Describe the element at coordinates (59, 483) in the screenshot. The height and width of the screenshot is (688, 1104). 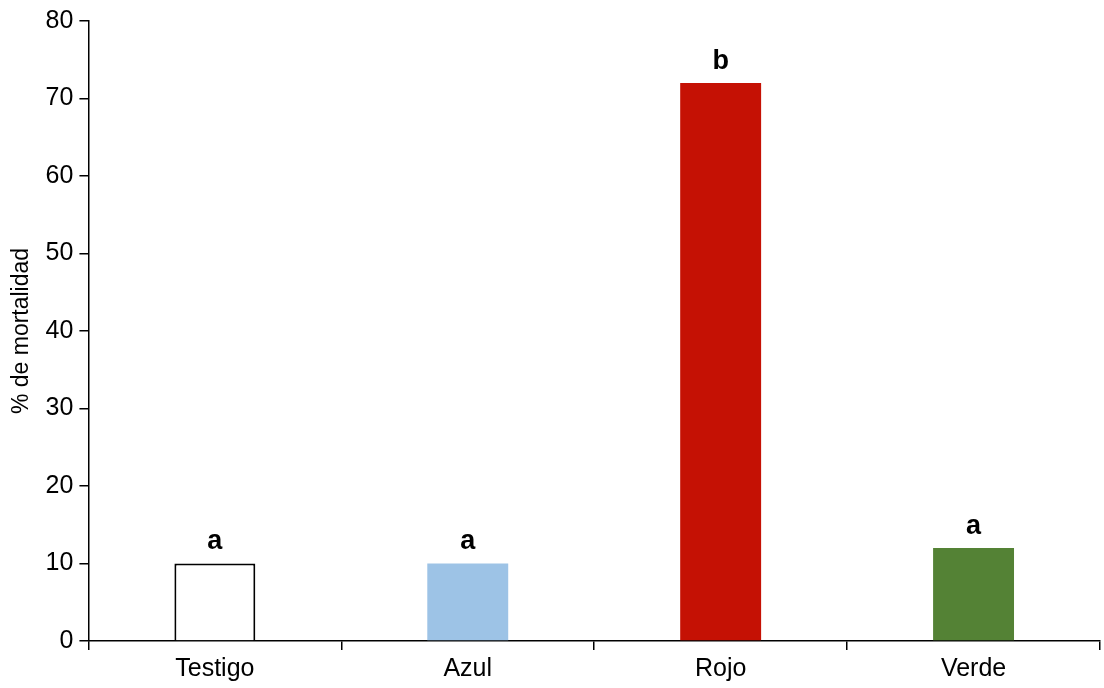
I see `y-tick-label: 20` at that location.